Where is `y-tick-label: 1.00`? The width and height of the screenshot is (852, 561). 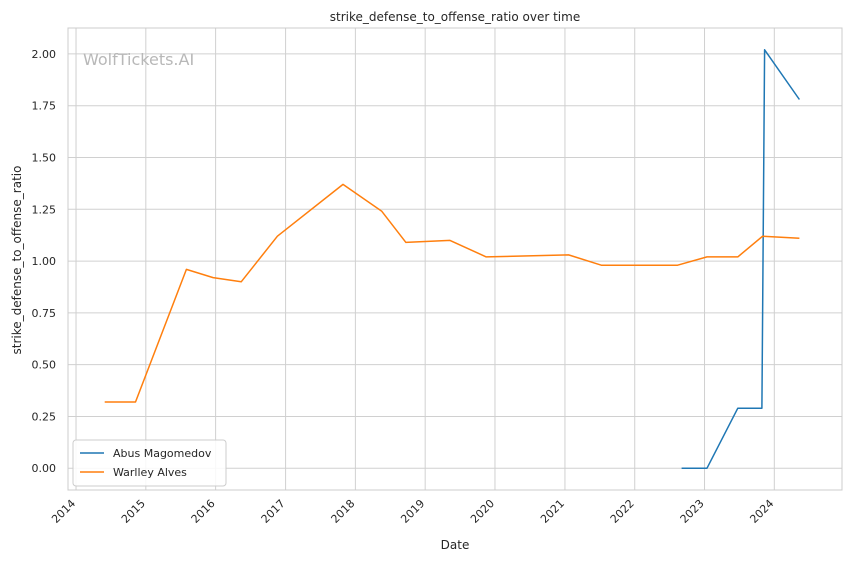
y-tick-label: 1.00 is located at coordinates (44, 261).